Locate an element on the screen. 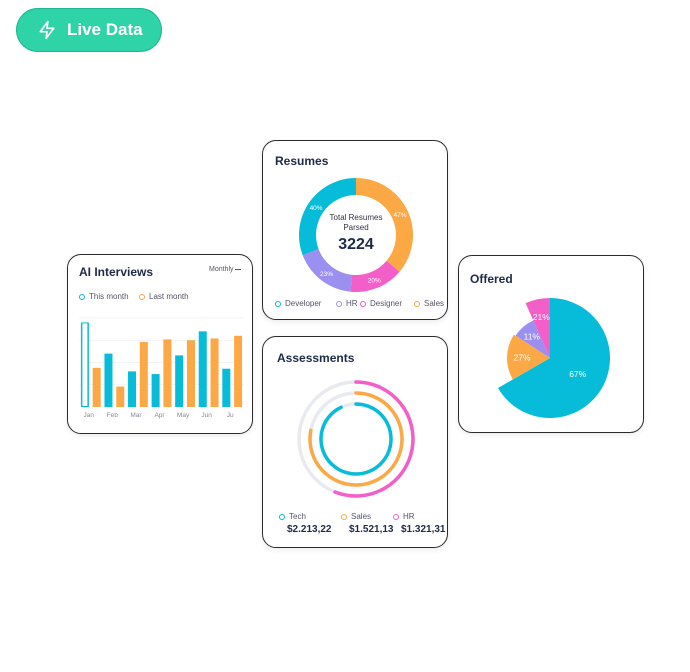 This screenshot has height=672, width=690. lightning-icon is located at coordinates (47, 30).